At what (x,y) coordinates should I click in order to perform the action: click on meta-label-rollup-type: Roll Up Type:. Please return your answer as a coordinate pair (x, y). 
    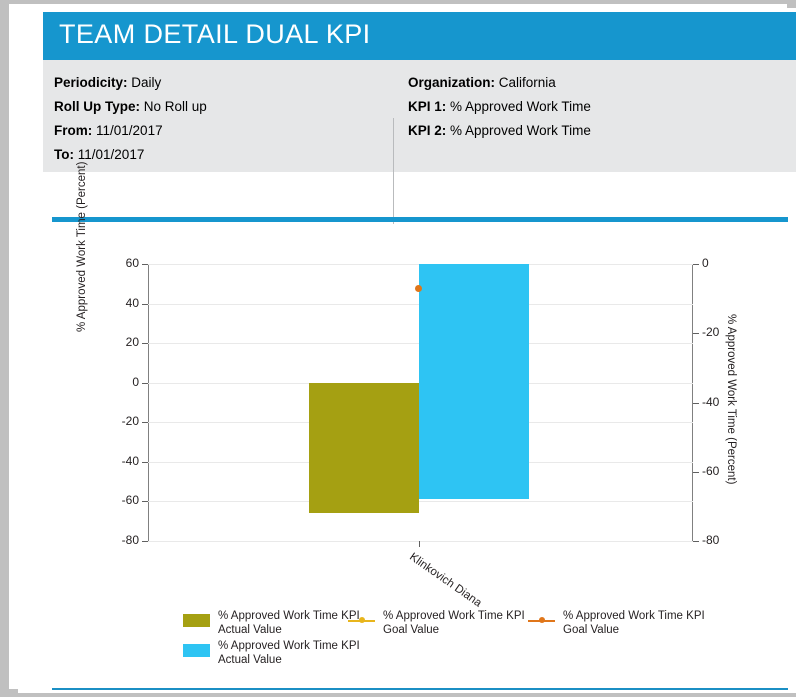
    Looking at the image, I should click on (97, 106).